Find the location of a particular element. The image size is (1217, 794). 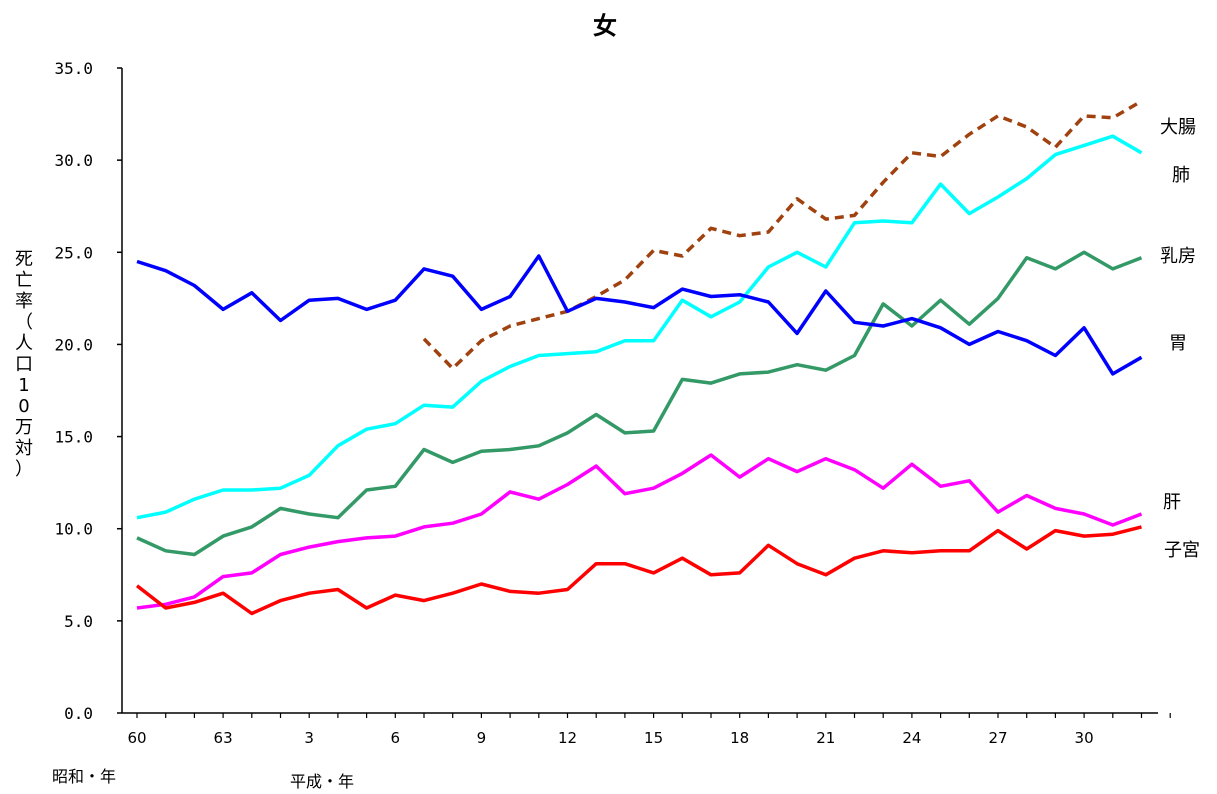

x-tick-label: 27 is located at coordinates (997, 738).